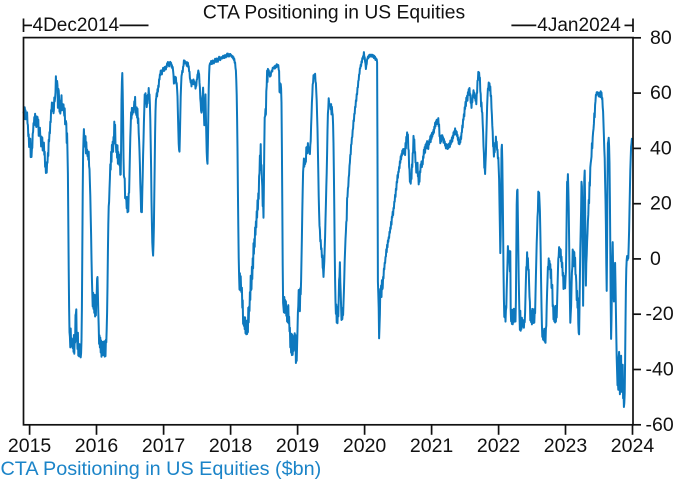 This screenshot has height=487, width=675. I want to click on svg-text: 2021, so click(431, 446).